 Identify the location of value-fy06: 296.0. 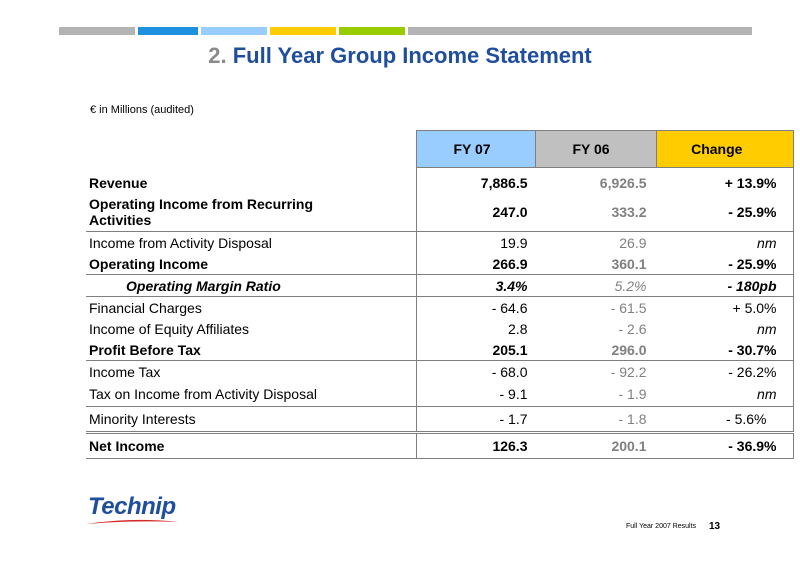
(596, 350).